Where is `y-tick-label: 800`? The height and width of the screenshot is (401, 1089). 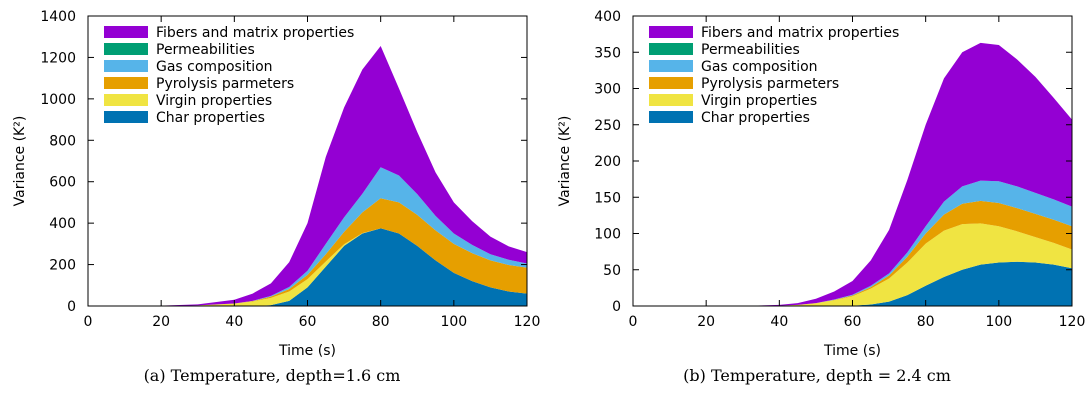 y-tick-label: 800 is located at coordinates (62, 141).